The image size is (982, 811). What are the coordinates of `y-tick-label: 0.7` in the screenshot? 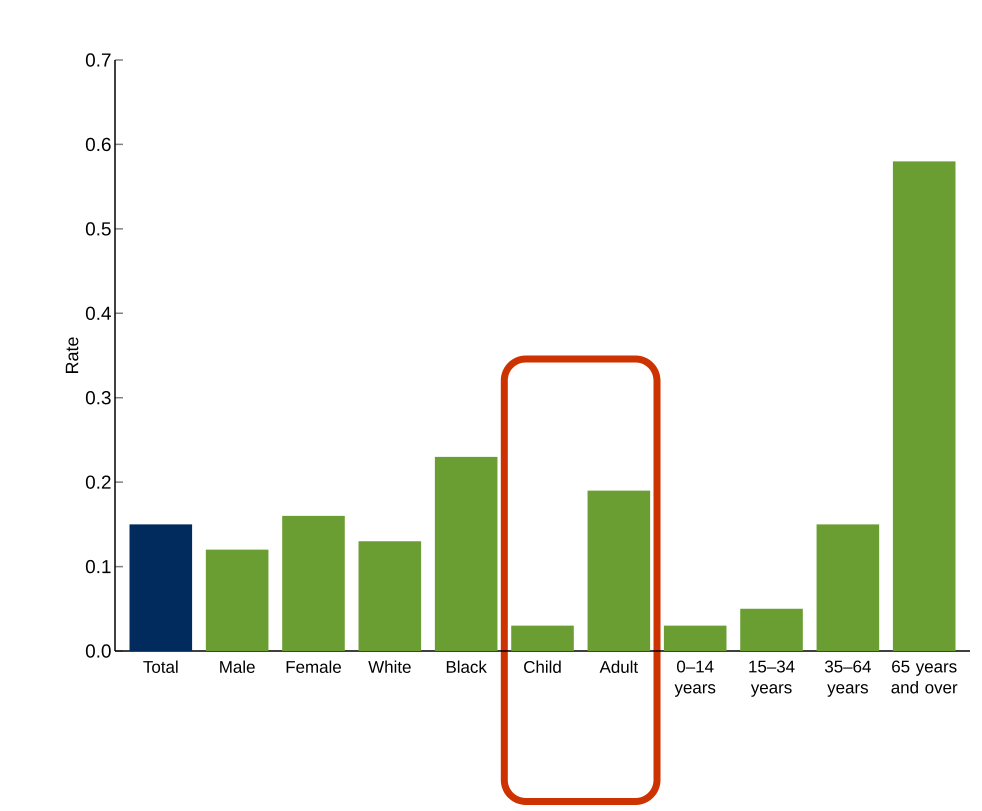 It's located at (98, 60).